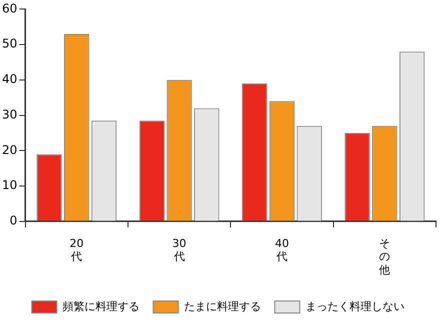  I want to click on x-tick-label: 30代, so click(179, 250).